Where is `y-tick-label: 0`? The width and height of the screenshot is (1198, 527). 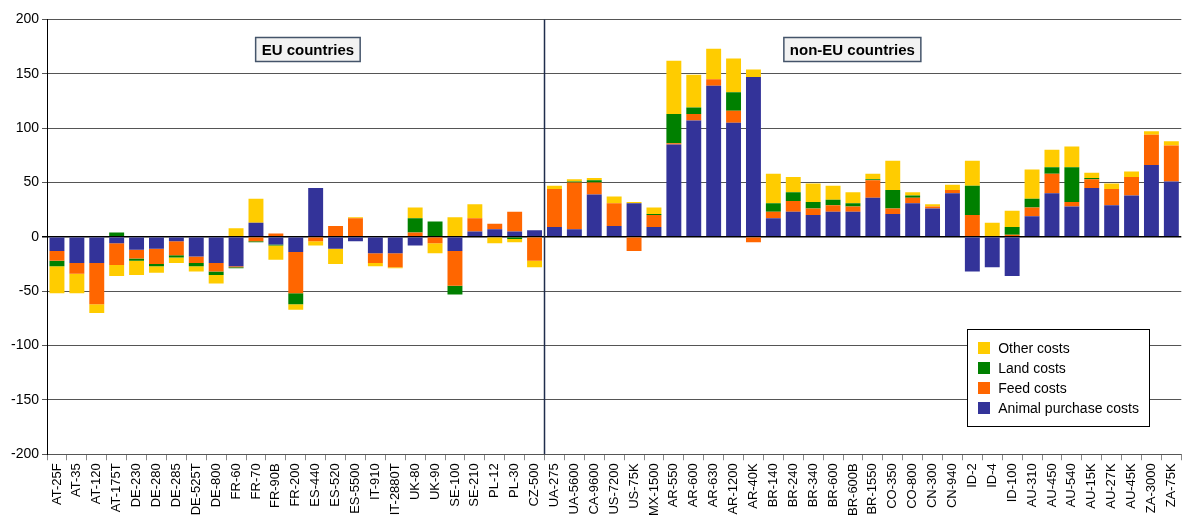 y-tick-label: 0 is located at coordinates (35, 235).